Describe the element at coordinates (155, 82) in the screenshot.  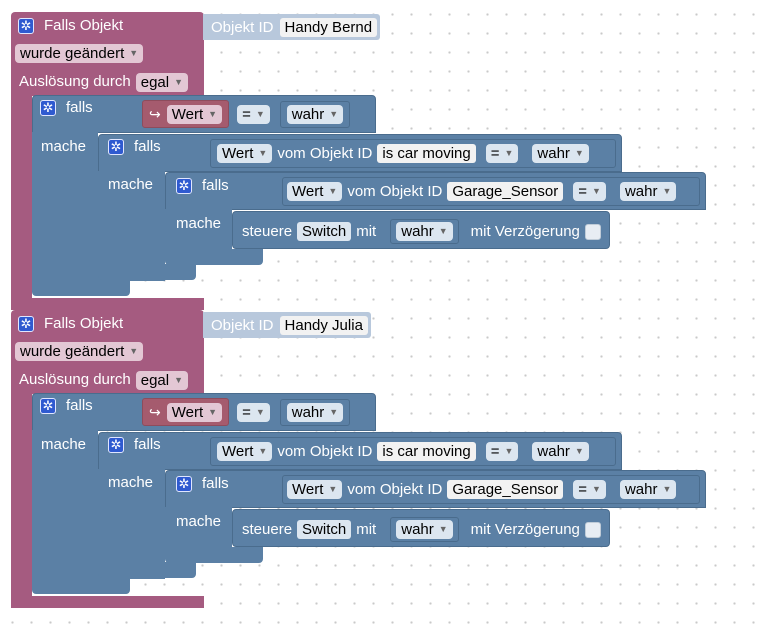
I see `trigger-value: egal` at that location.